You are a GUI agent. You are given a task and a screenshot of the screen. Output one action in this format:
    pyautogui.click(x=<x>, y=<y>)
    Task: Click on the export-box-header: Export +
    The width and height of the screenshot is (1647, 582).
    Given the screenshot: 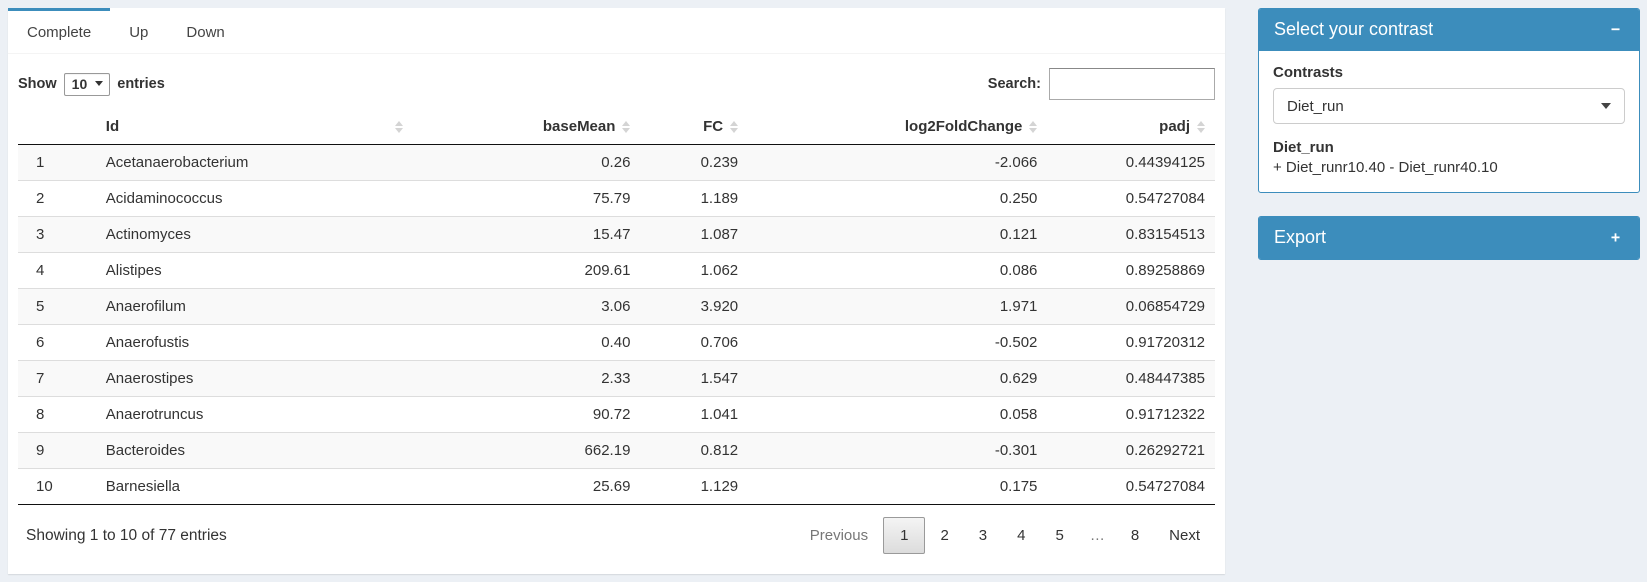 What is the action you would take?
    pyautogui.click(x=1449, y=238)
    